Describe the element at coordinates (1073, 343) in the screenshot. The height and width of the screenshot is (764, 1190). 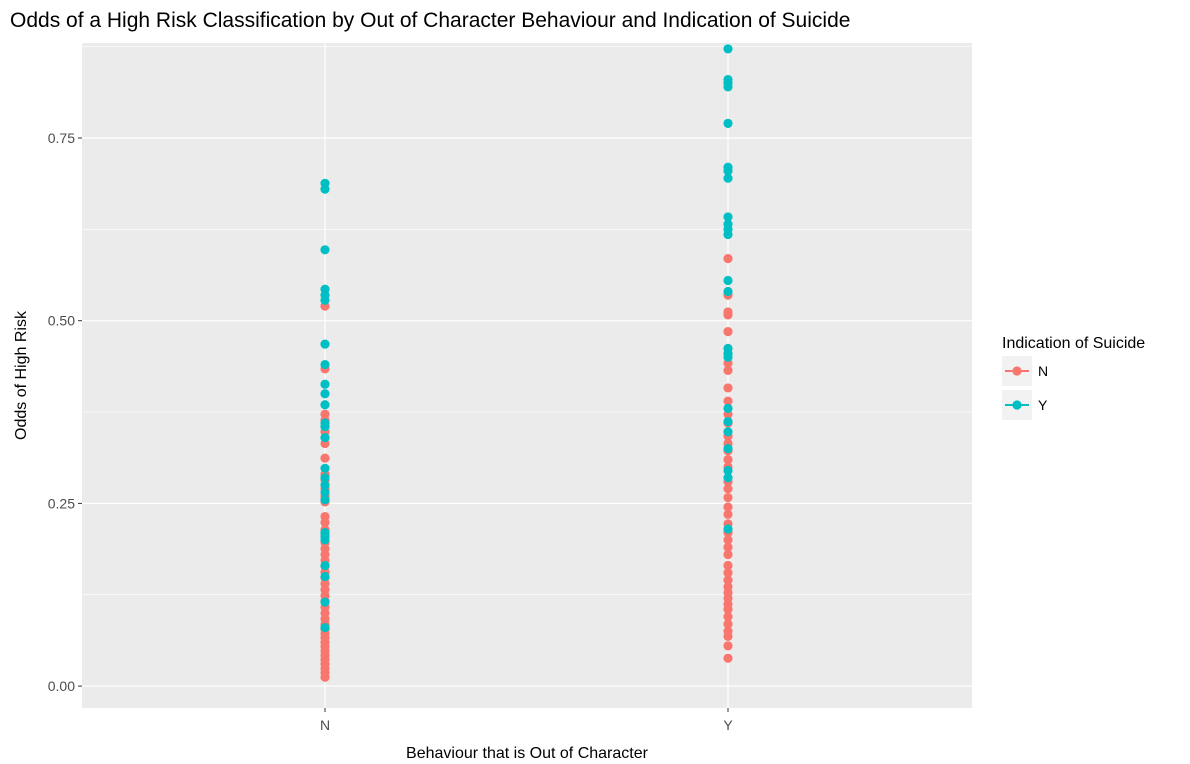
I see `legend-title: Indication of Suicide` at that location.